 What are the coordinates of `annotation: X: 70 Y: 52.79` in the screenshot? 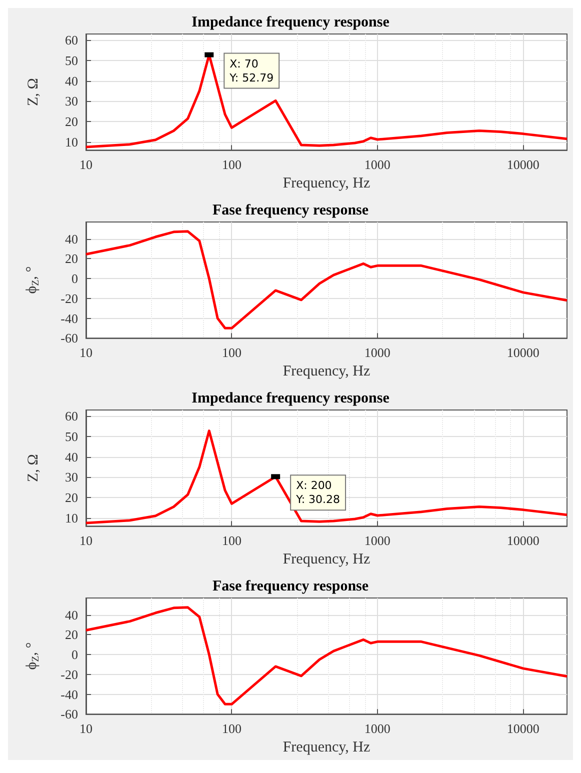 It's located at (251, 70).